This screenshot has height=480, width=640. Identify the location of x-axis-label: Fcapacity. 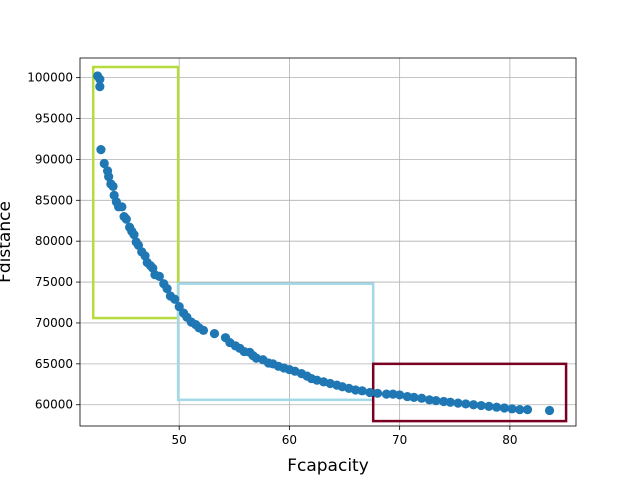
(328, 466).